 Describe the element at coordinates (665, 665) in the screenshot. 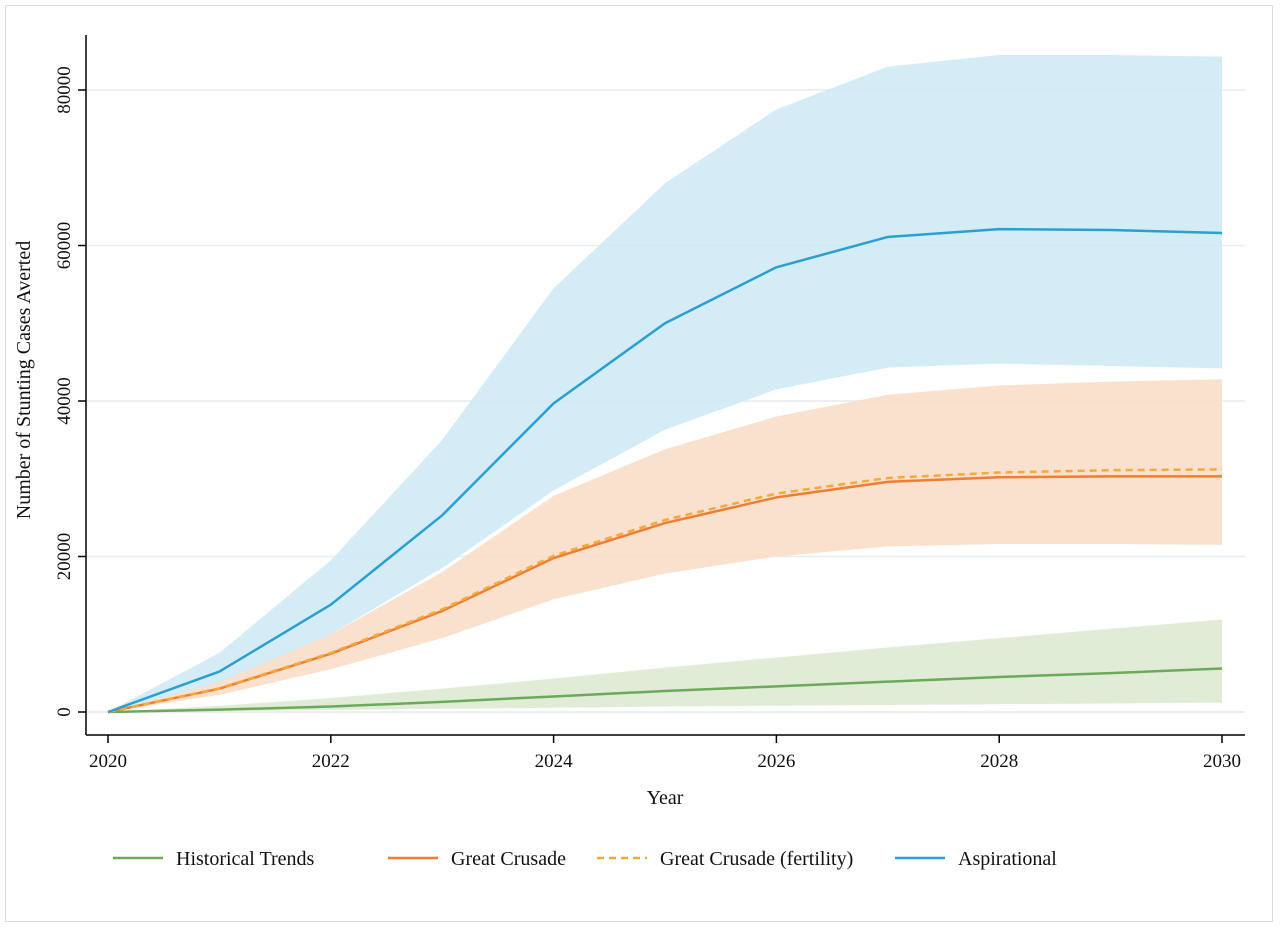

I see `confidence-band` at that location.